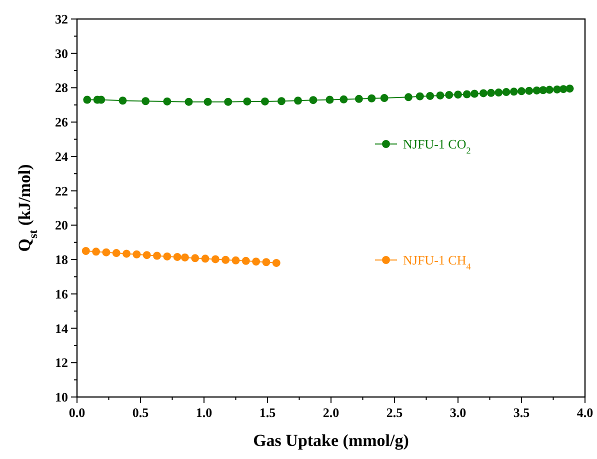  What do you see at coordinates (61, 156) in the screenshot?
I see `y-tick-label: 24` at bounding box center [61, 156].